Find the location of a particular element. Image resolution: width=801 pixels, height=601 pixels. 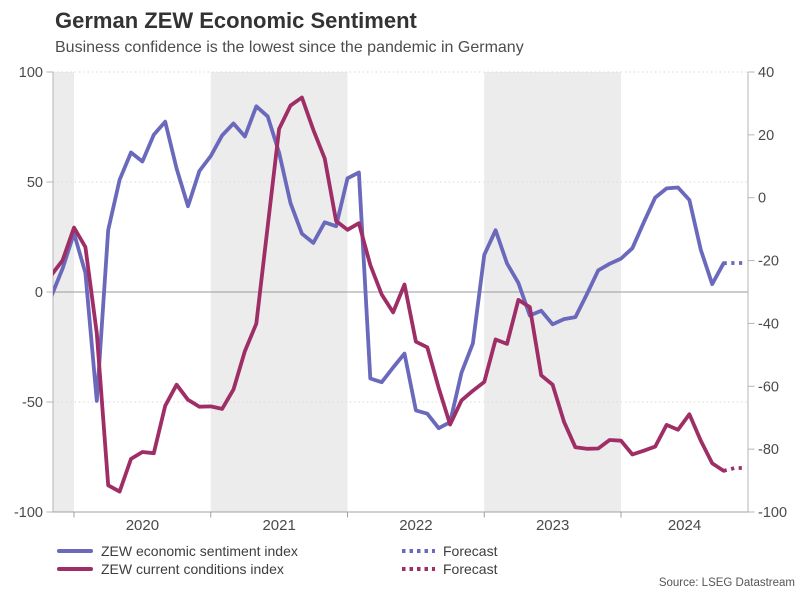

conditions-forecast-line is located at coordinates (735, 469).